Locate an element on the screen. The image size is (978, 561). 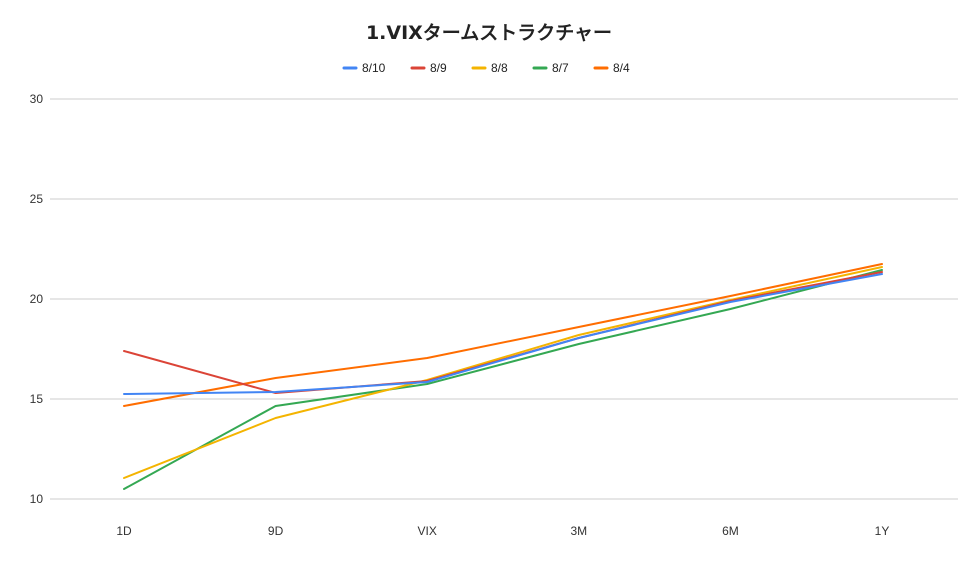
x-axis: 1D 9D VIX 3M 6M 1Y is located at coordinates (502, 531).